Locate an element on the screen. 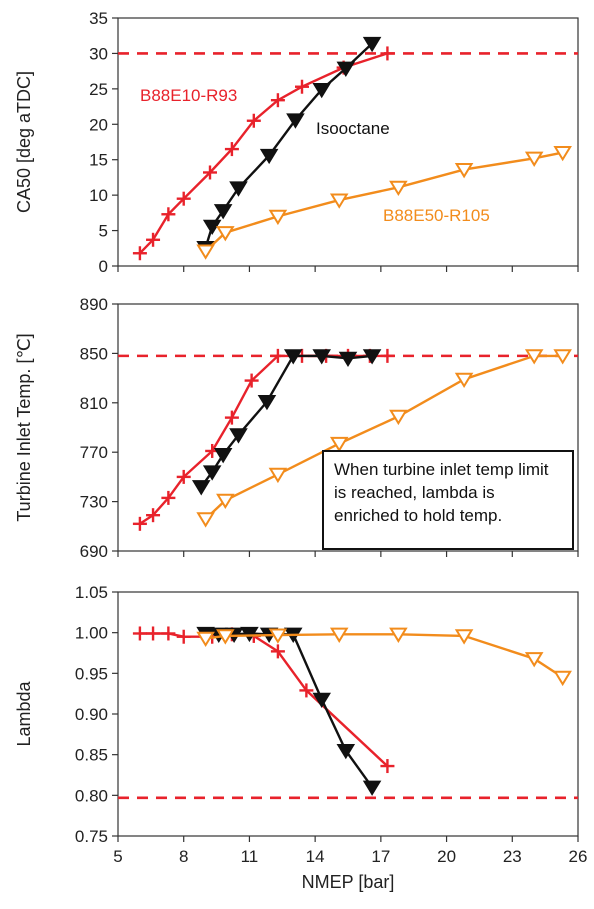 Image resolution: width=594 pixels, height=909 pixels. x-axis-label: NMEP [bar] is located at coordinates (348, 882).